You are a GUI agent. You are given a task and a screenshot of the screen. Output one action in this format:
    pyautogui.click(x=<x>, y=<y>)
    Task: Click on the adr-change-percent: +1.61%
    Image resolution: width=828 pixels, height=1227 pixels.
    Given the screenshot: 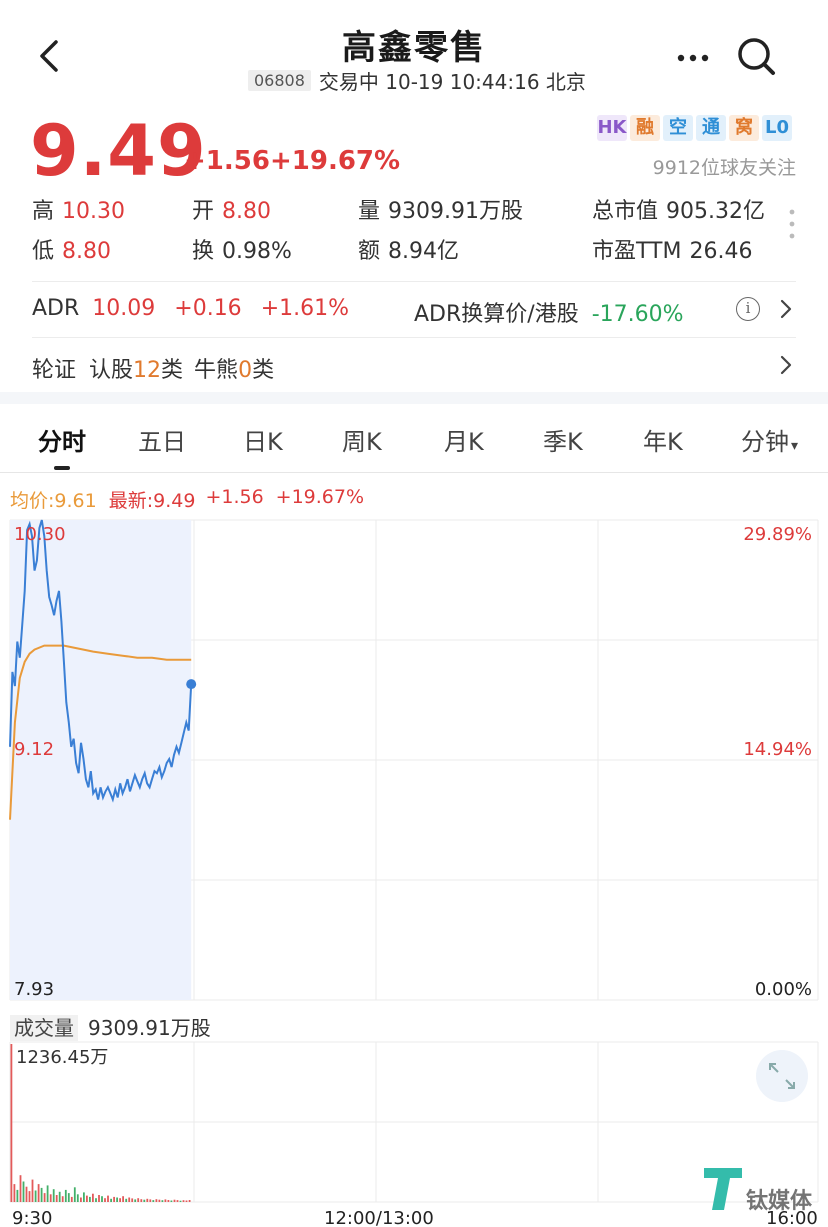 What is the action you would take?
    pyautogui.click(x=305, y=308)
    